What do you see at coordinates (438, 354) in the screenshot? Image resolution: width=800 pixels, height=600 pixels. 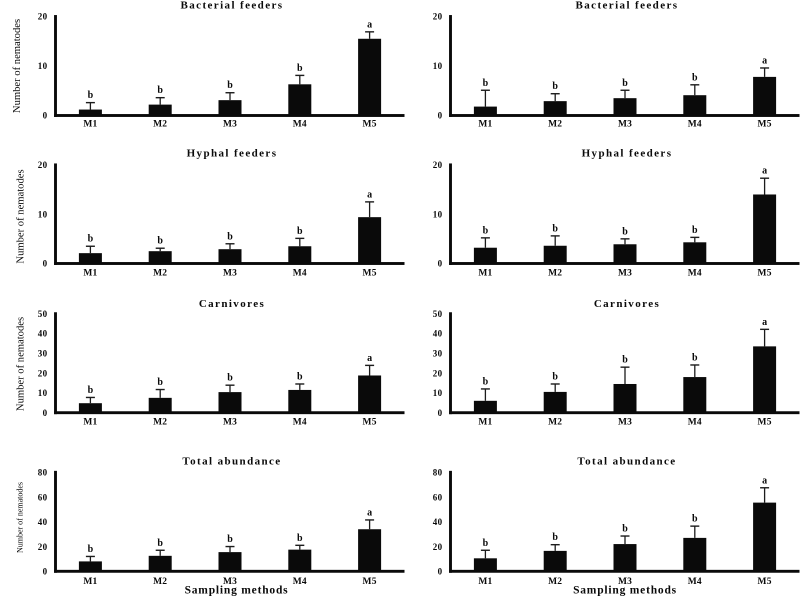 I see `svg-text: 30` at bounding box center [438, 354].